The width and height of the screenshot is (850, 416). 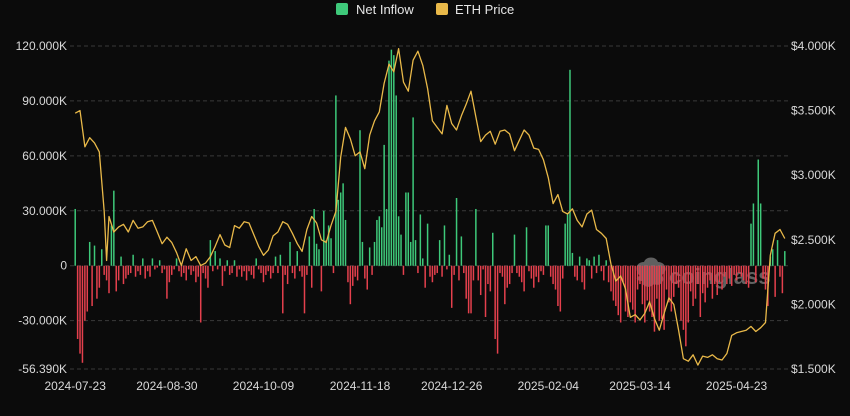 What do you see at coordinates (44, 211) in the screenshot?
I see `y-left-tick-label: 30.000K` at bounding box center [44, 211].